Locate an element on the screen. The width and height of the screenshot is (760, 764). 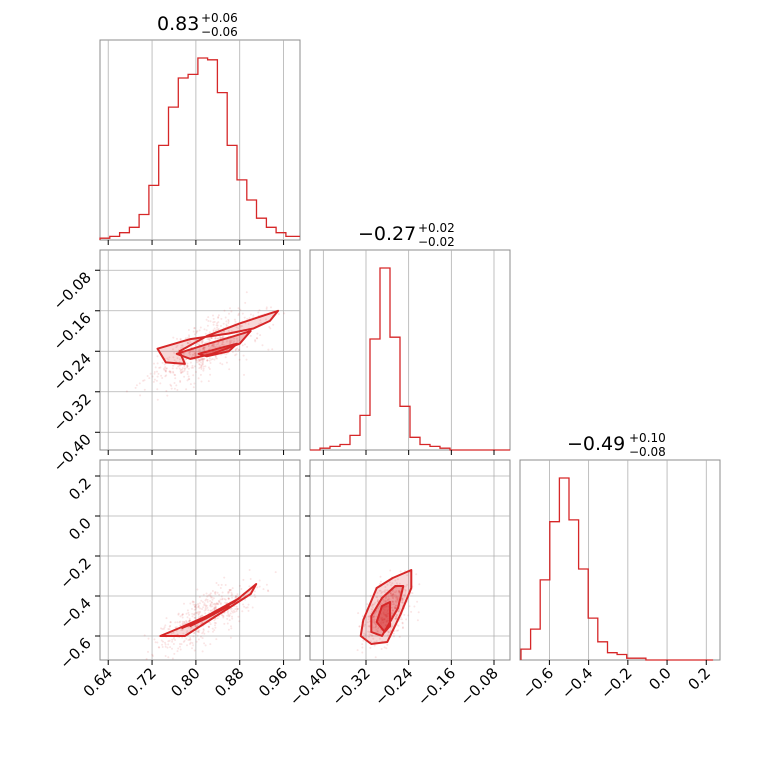
panel-scatter-r3c2 is located at coordinates (410, 560).